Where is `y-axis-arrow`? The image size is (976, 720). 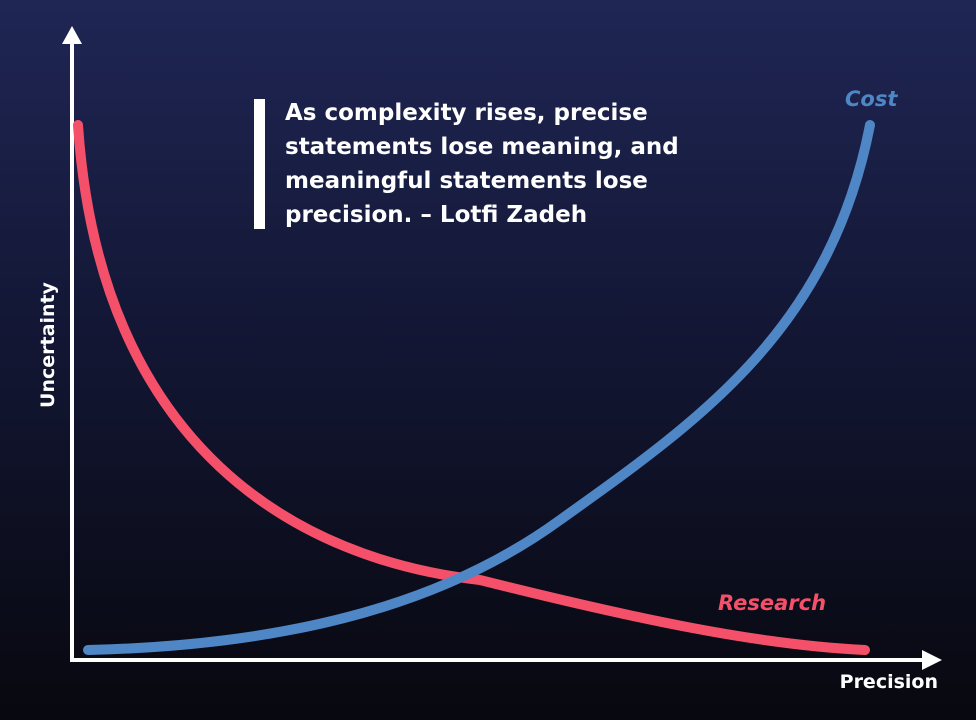
y-axis-arrow is located at coordinates (72, 35).